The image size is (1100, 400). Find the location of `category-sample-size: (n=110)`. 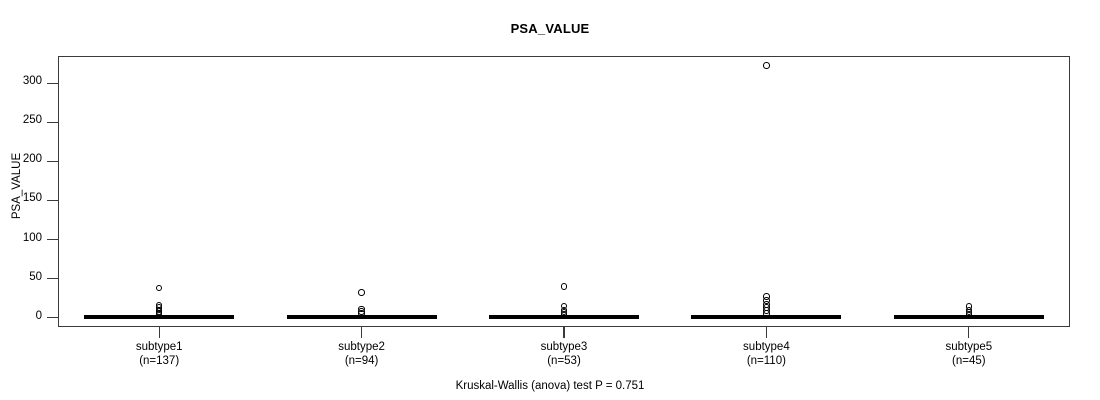

category-sample-size: (n=110) is located at coordinates (766, 361).